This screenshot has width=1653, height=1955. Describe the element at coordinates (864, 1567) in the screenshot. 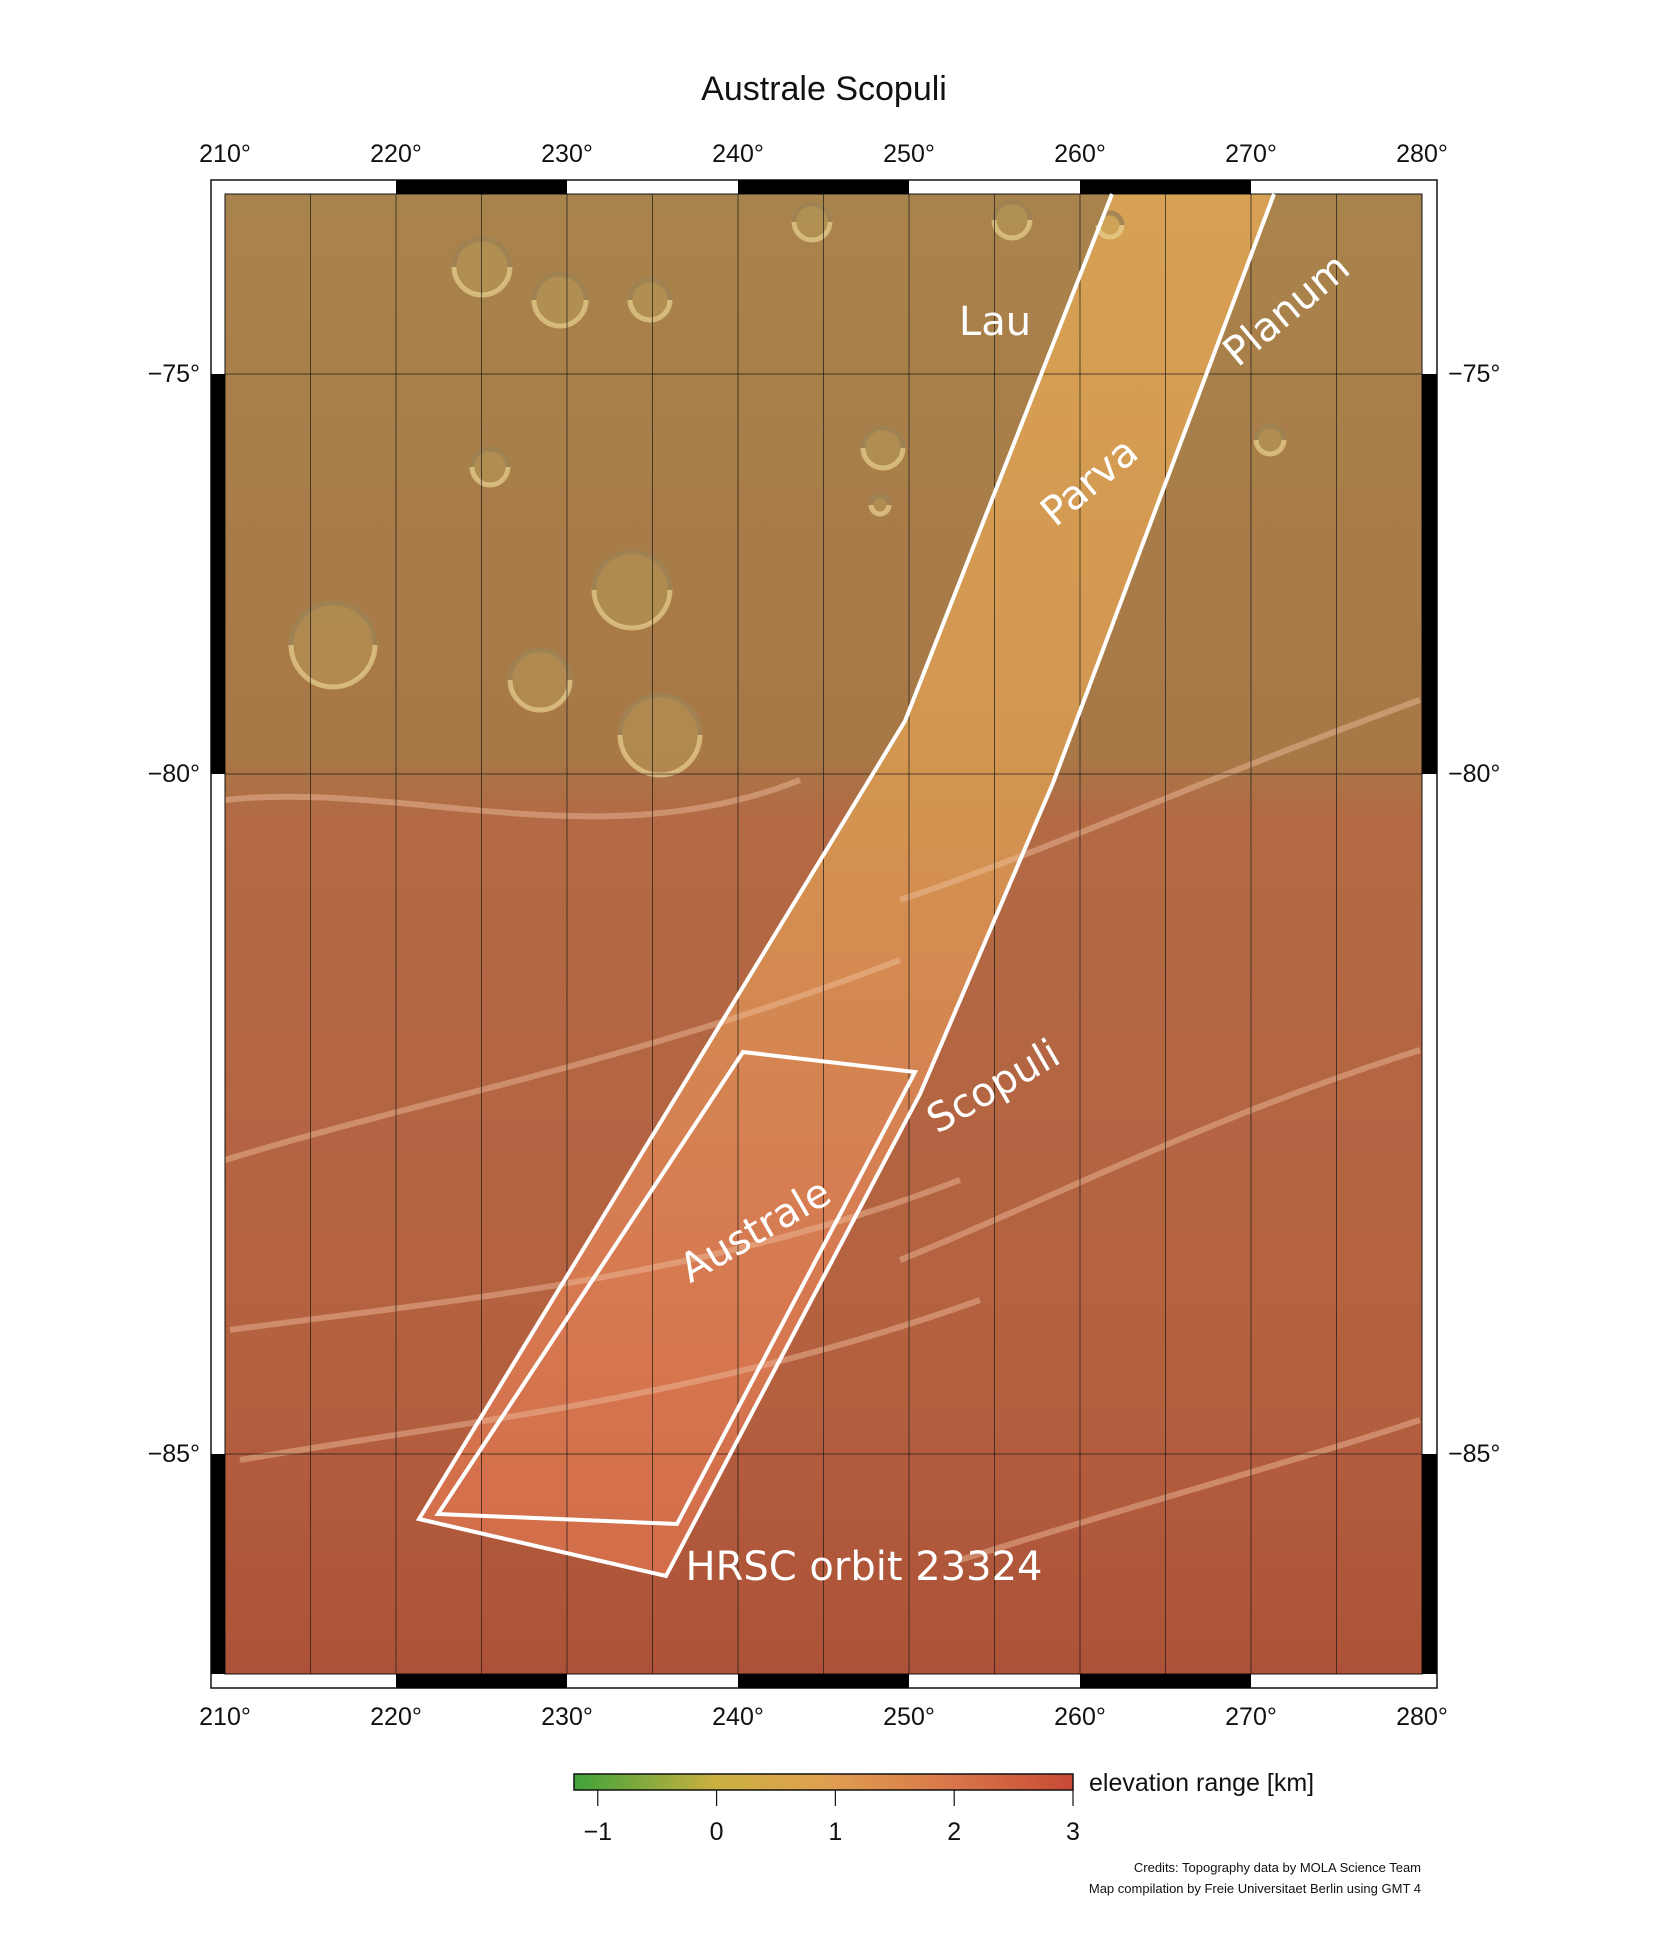

I see `label-hrsc-orbit: HRSC orbit 23324` at that location.